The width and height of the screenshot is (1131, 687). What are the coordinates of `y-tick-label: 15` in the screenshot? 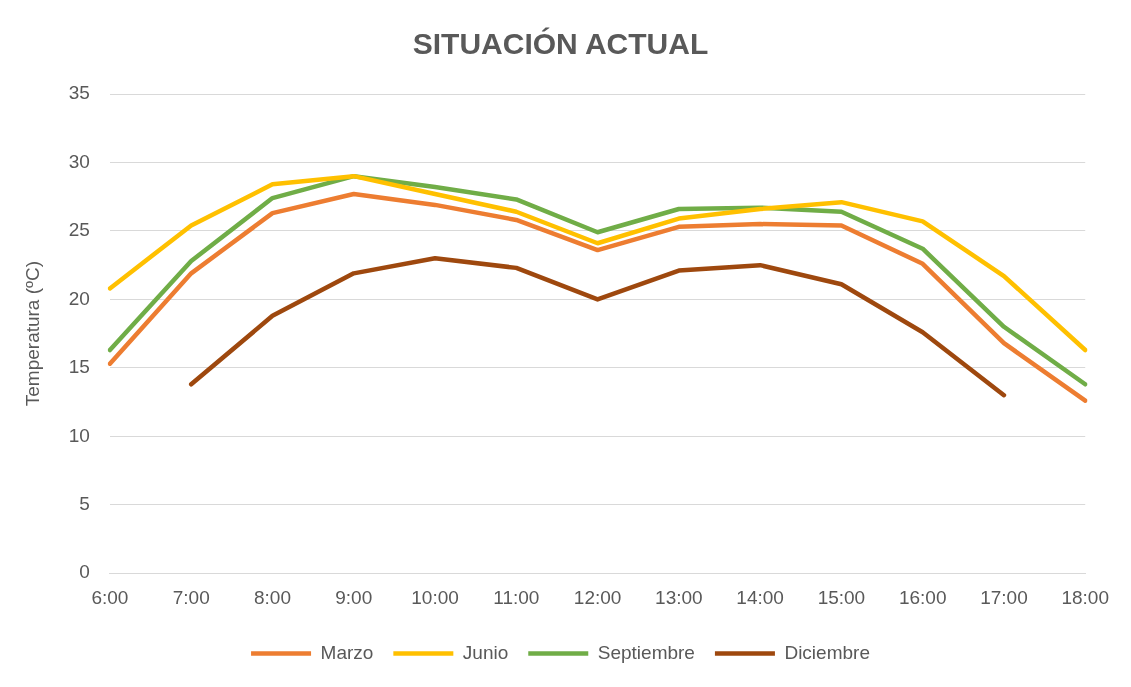 It's located at (79, 367).